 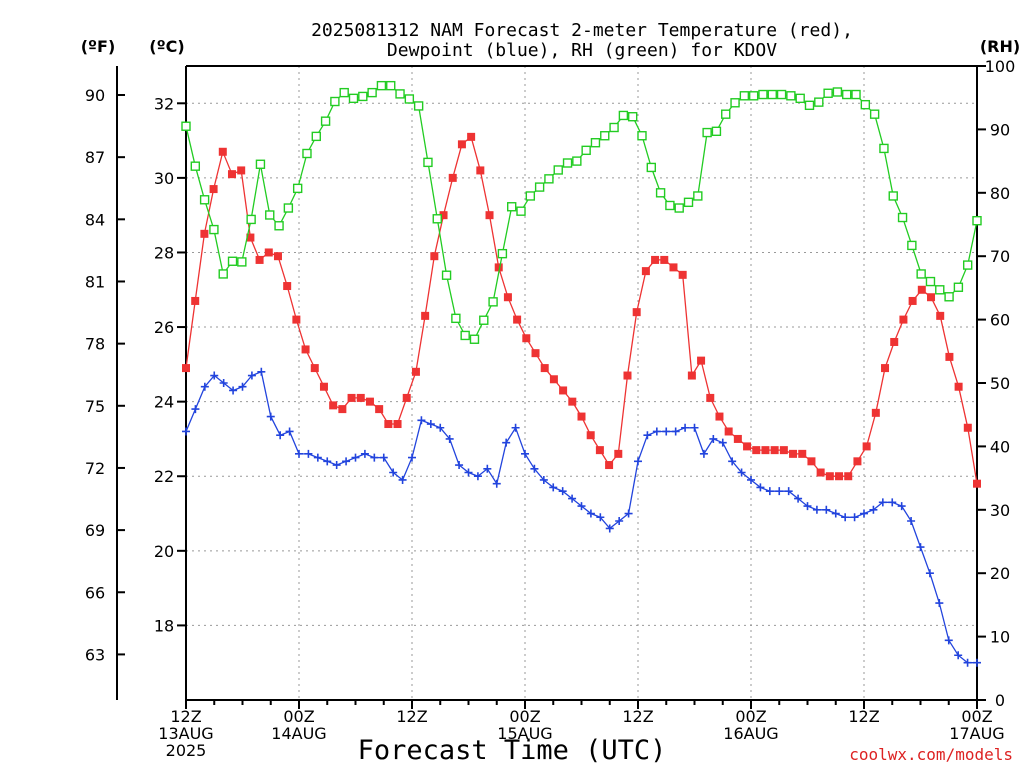 What do you see at coordinates (298, 733) in the screenshot?
I see `x-tick-label: 14AUG` at bounding box center [298, 733].